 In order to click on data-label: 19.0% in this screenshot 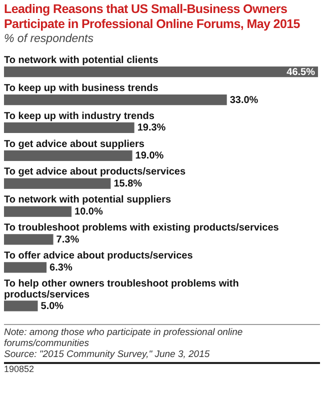, I will do `click(149, 156)`.